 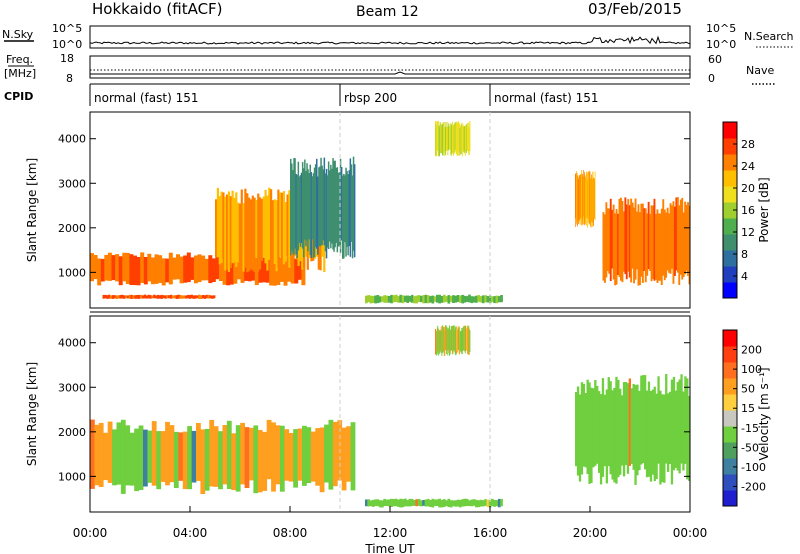 What do you see at coordinates (67, 44) in the screenshot?
I see `noise-tick-low: 10^0` at bounding box center [67, 44].